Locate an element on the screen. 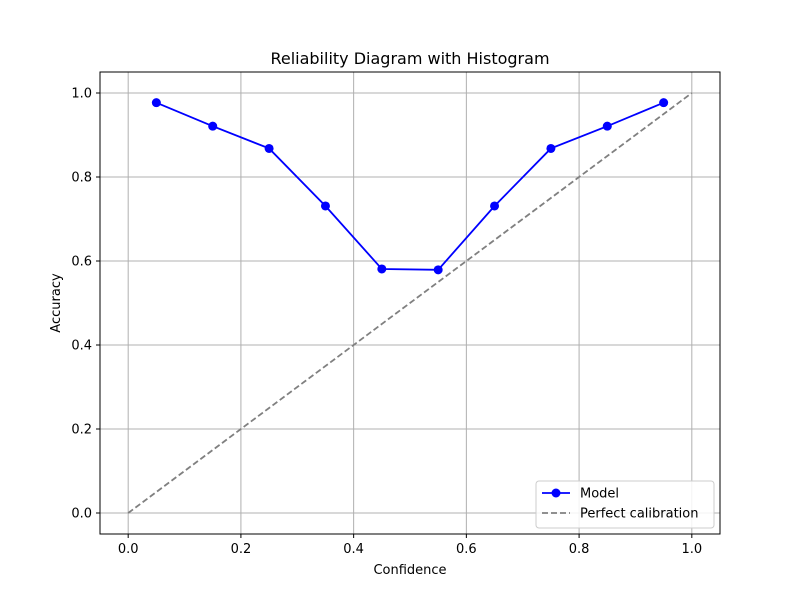 The height and width of the screenshot is (600, 800). x-tick-label: 0.4 is located at coordinates (353, 549).